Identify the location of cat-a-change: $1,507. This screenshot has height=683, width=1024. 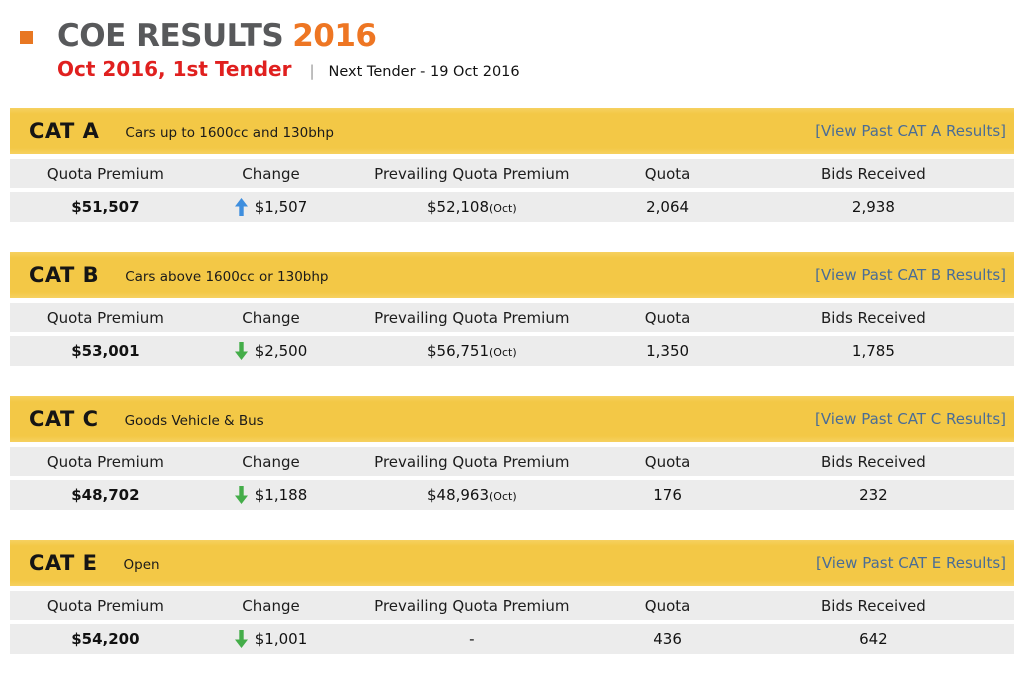
(271, 207).